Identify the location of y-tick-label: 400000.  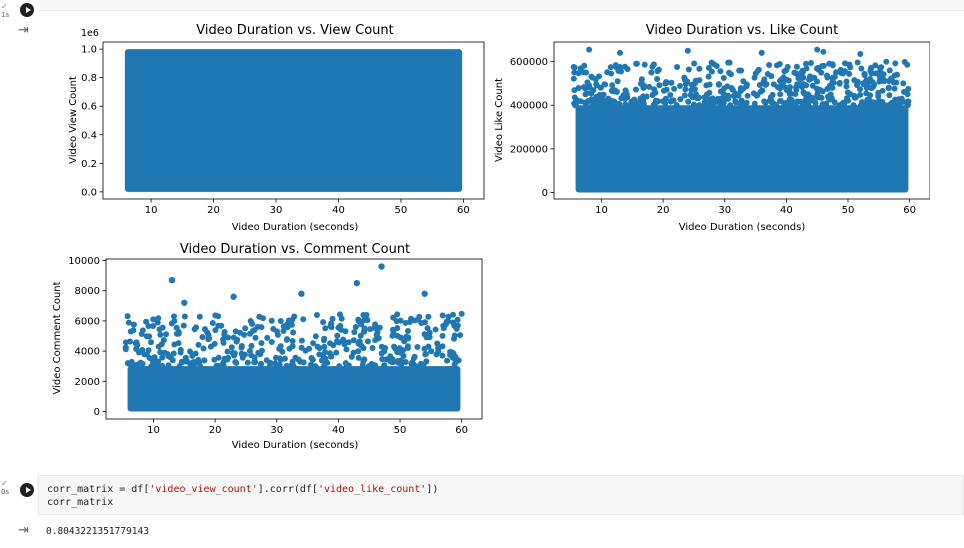
(529, 106).